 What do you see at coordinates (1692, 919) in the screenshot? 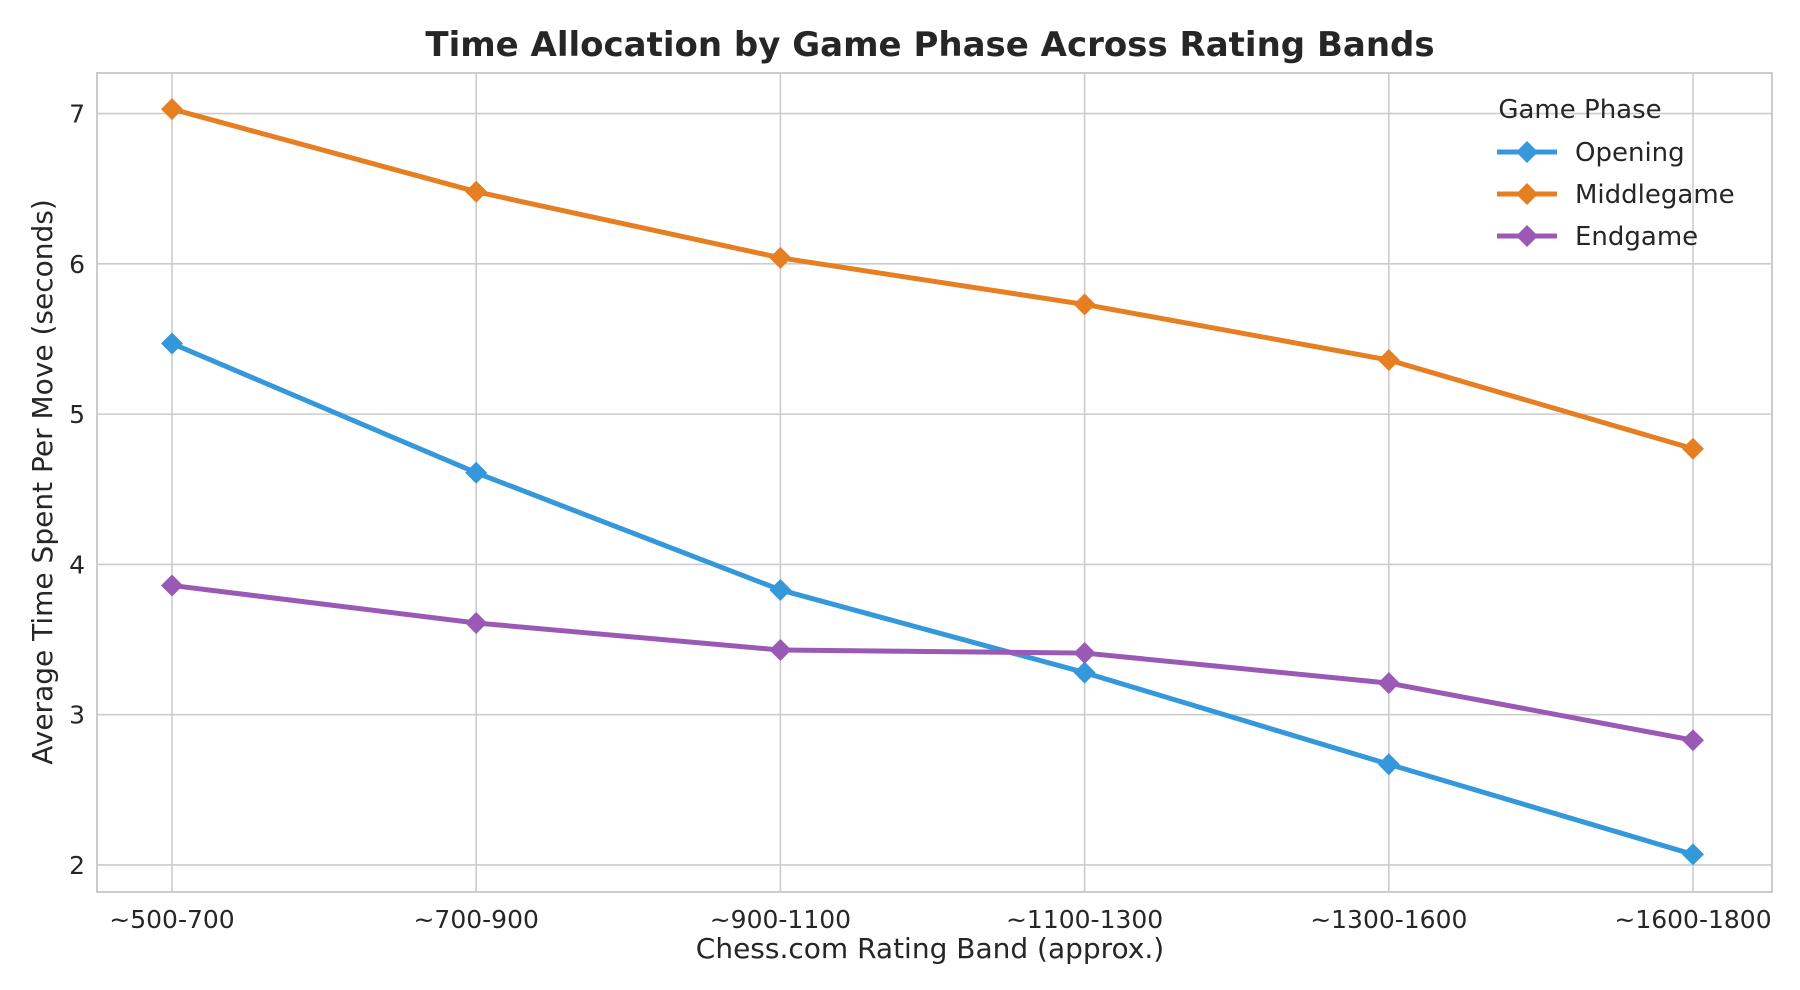
I see `x-tick-label: ~1600-1800` at bounding box center [1692, 919].